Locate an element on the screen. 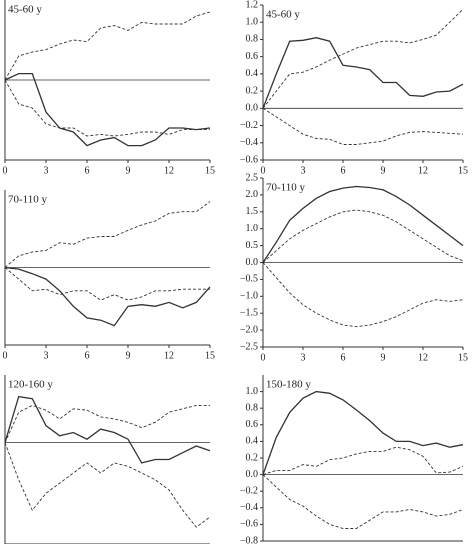 The width and height of the screenshot is (474, 544). y-tick-label: 0.5 is located at coordinates (252, 245).